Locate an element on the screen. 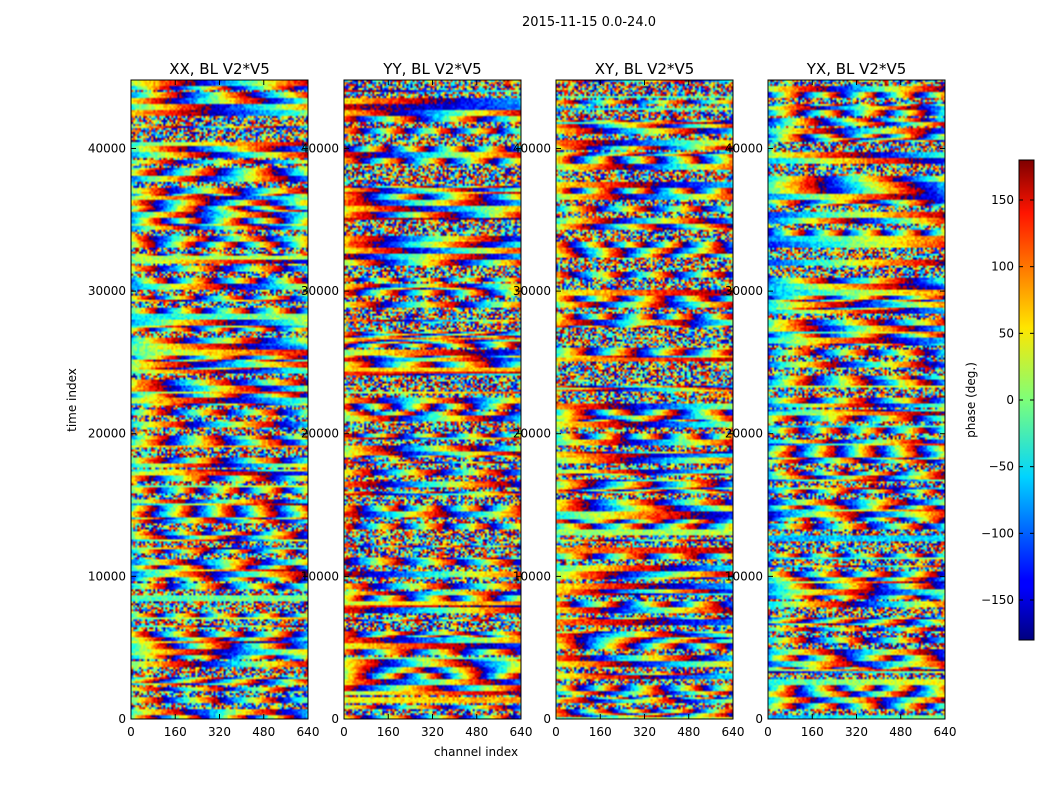  x-axis-label: channel index is located at coordinates (476, 752).